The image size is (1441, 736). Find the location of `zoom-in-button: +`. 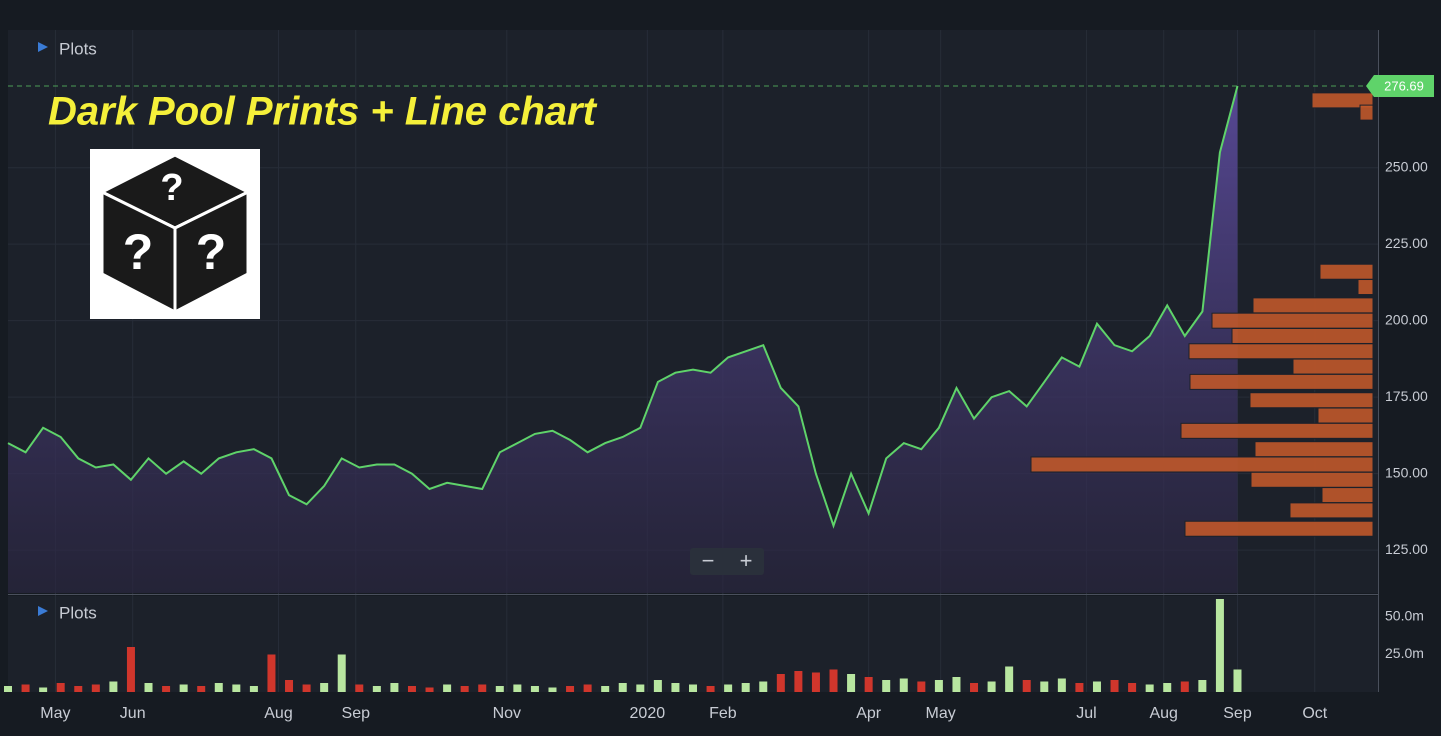

zoom-in-button: + is located at coordinates (746, 560).